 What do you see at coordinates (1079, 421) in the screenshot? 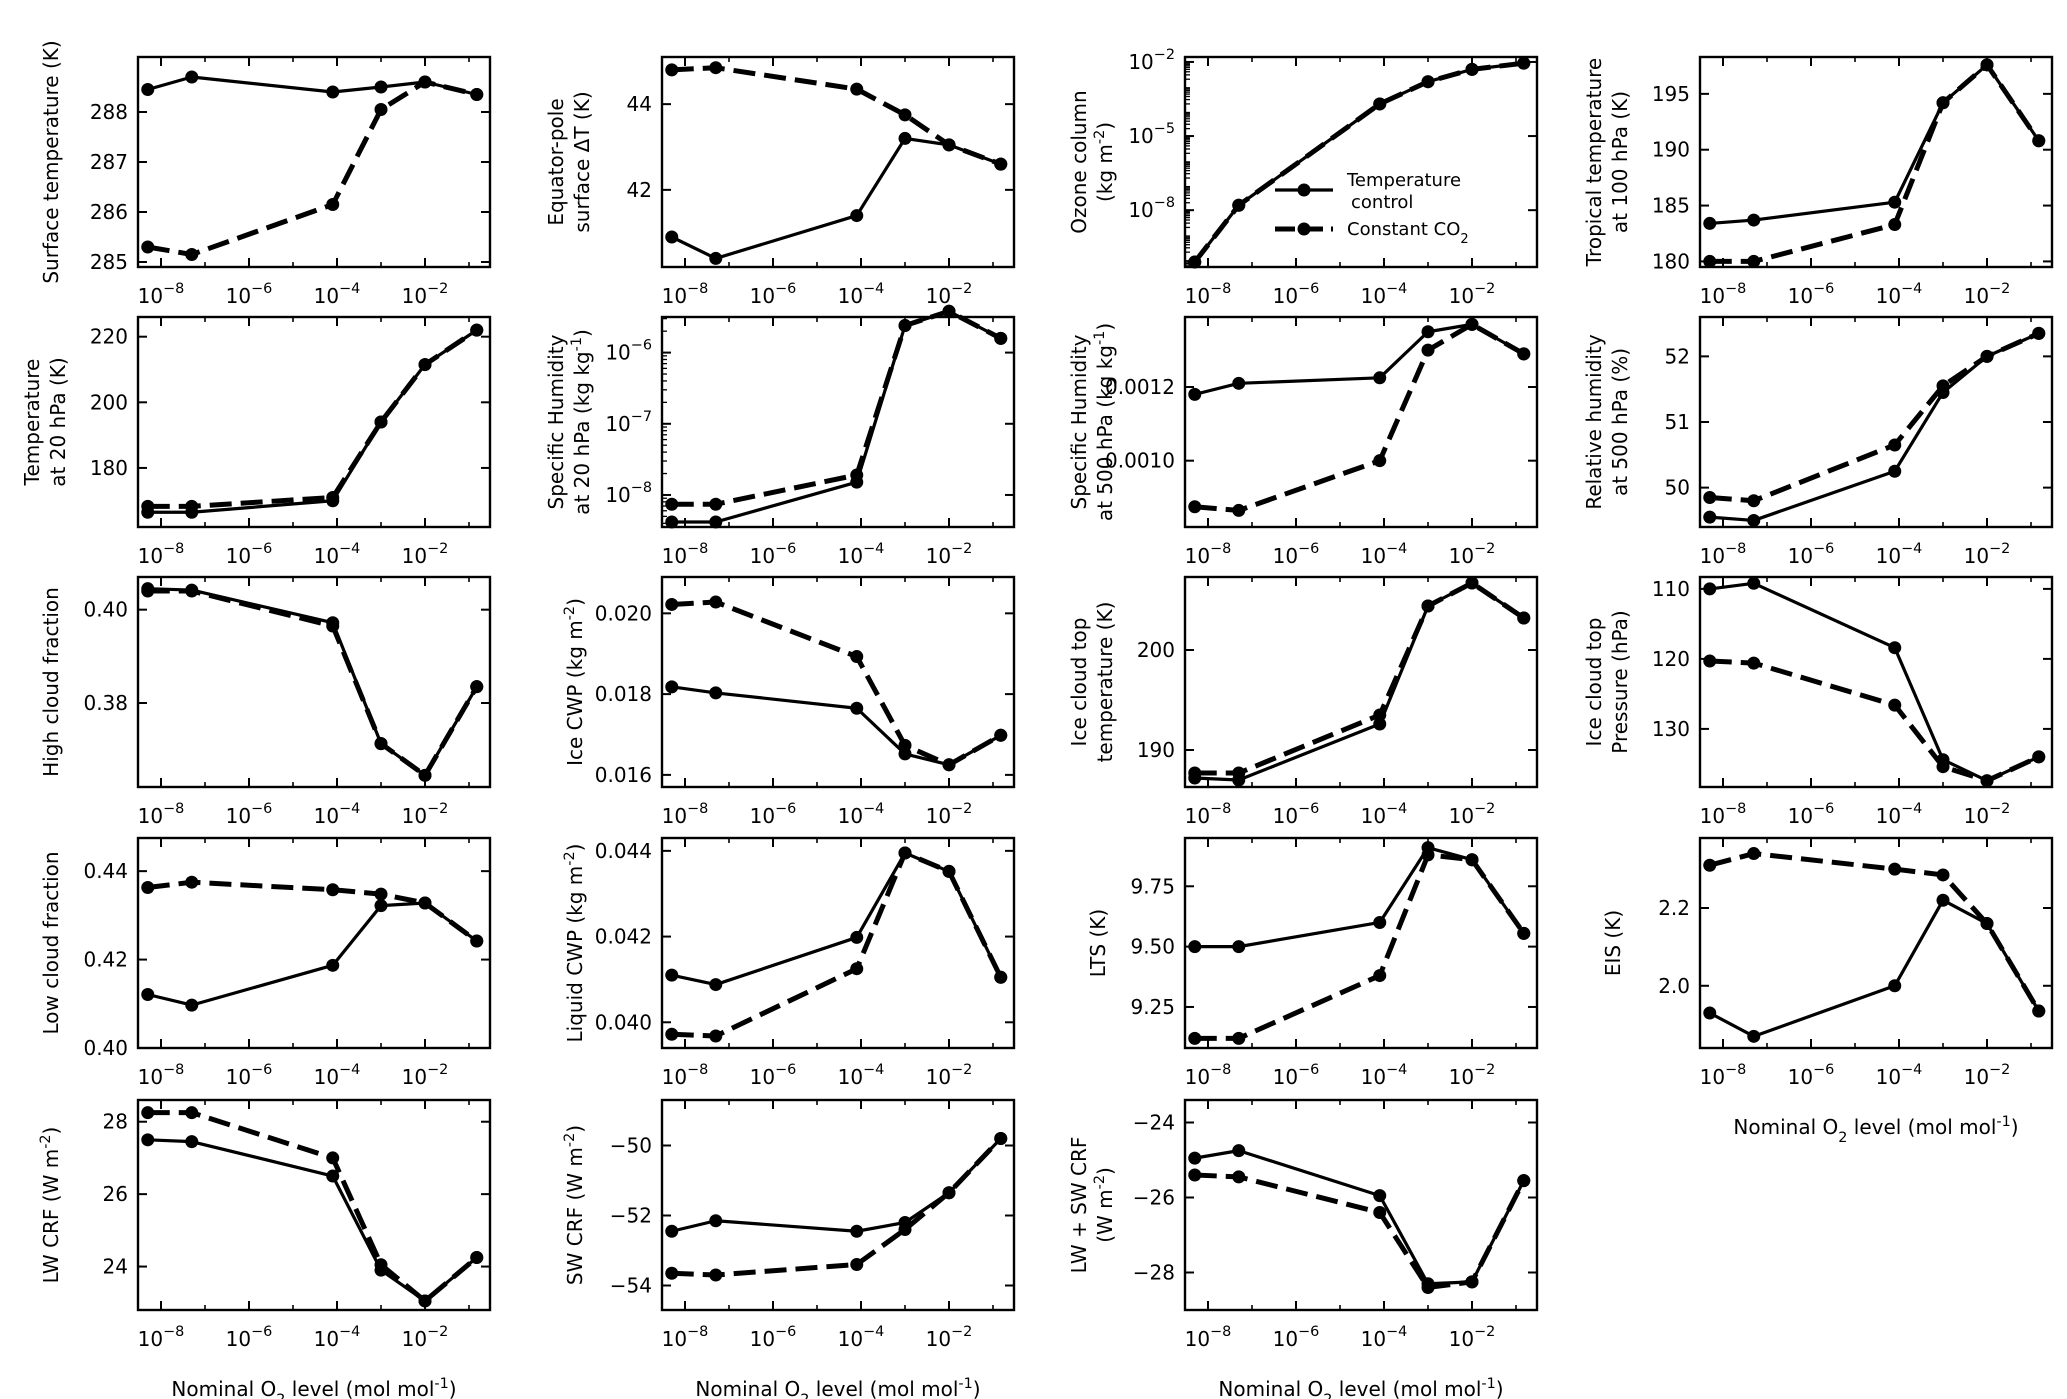
I see `y-axis-label: Specific Humidity` at bounding box center [1079, 421].